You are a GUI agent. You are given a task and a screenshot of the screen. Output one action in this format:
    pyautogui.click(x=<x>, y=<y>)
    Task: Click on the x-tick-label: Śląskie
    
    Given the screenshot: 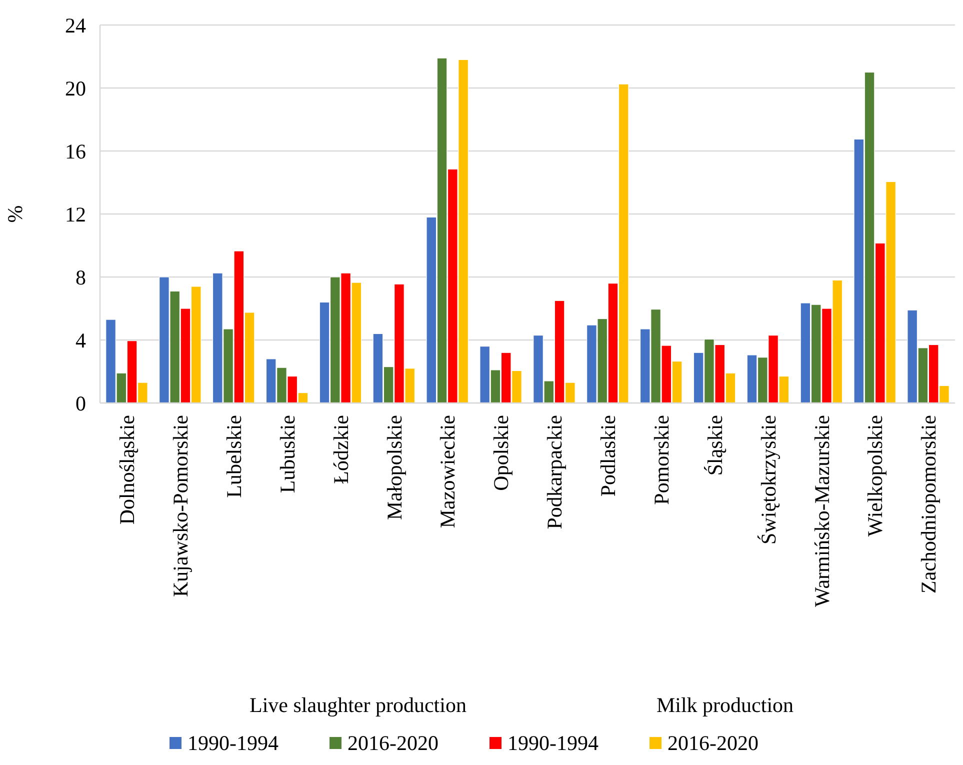 What is the action you would take?
    pyautogui.click(x=714, y=445)
    